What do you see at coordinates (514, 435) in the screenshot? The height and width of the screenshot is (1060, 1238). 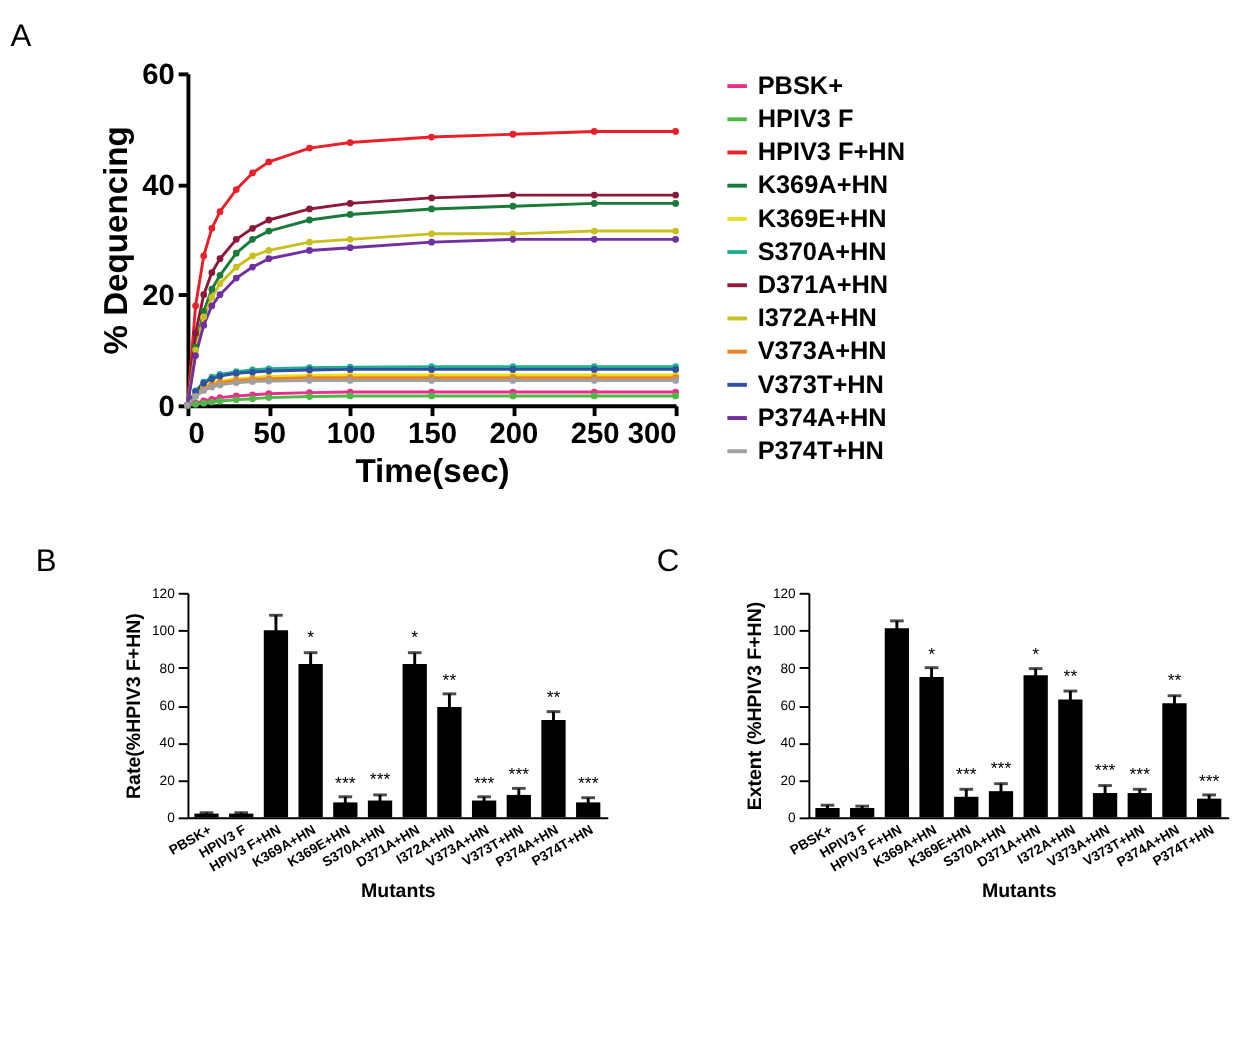 I see `x-tick-label: 200` at bounding box center [514, 435].